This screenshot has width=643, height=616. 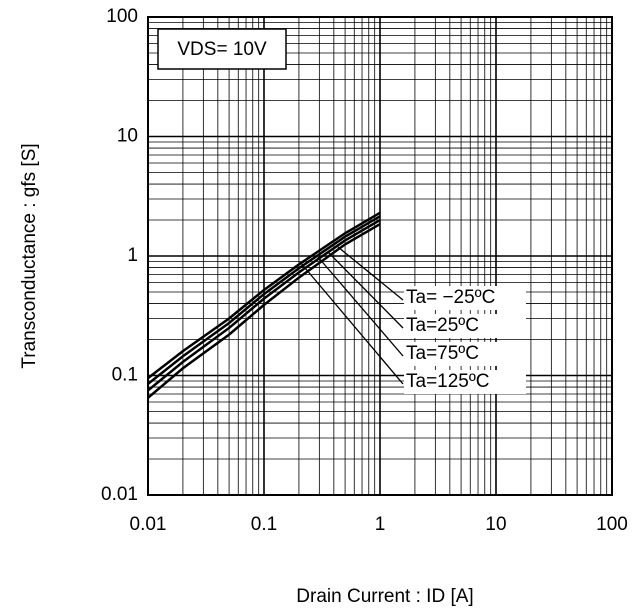 I want to click on annotation: VDS= 10V, so click(x=222, y=49).